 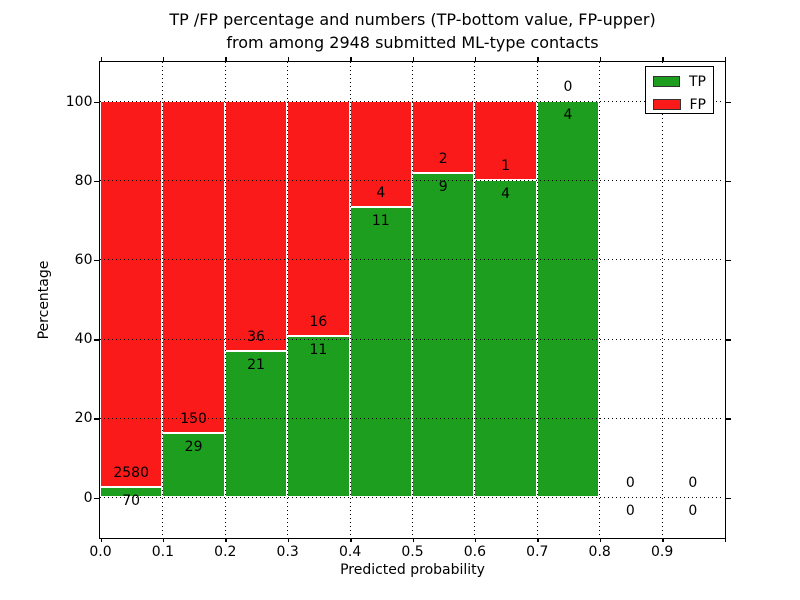 What do you see at coordinates (599, 552) in the screenshot?
I see `x-tick-label: 0.8` at bounding box center [599, 552].